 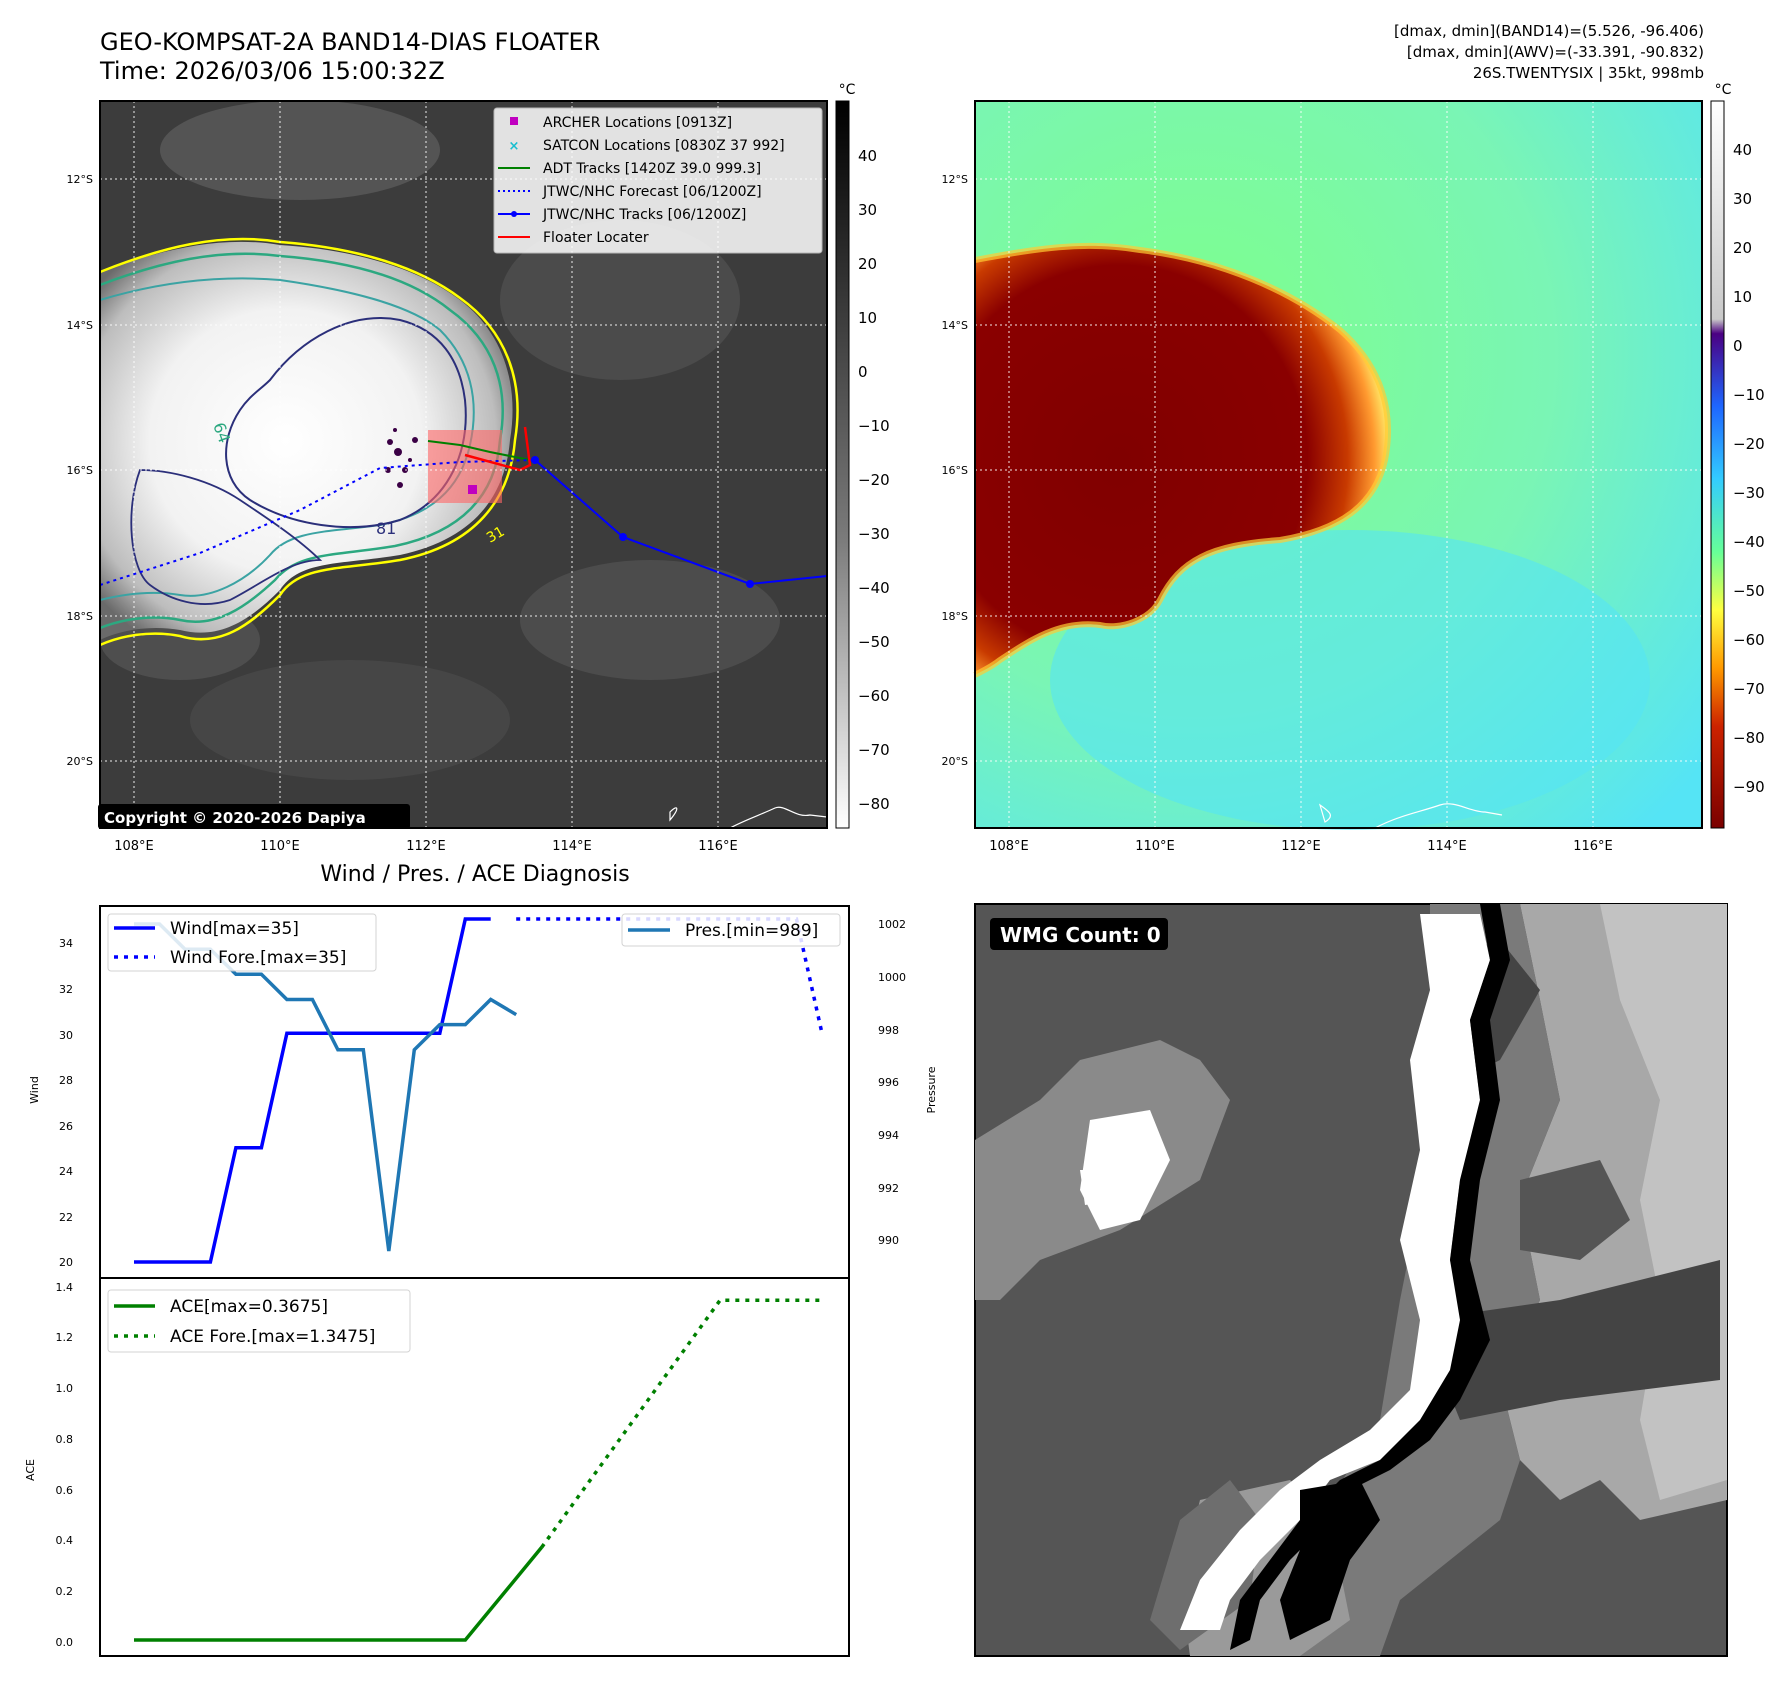 I want to click on ir-cbar-tick: 0, so click(x=863, y=372).